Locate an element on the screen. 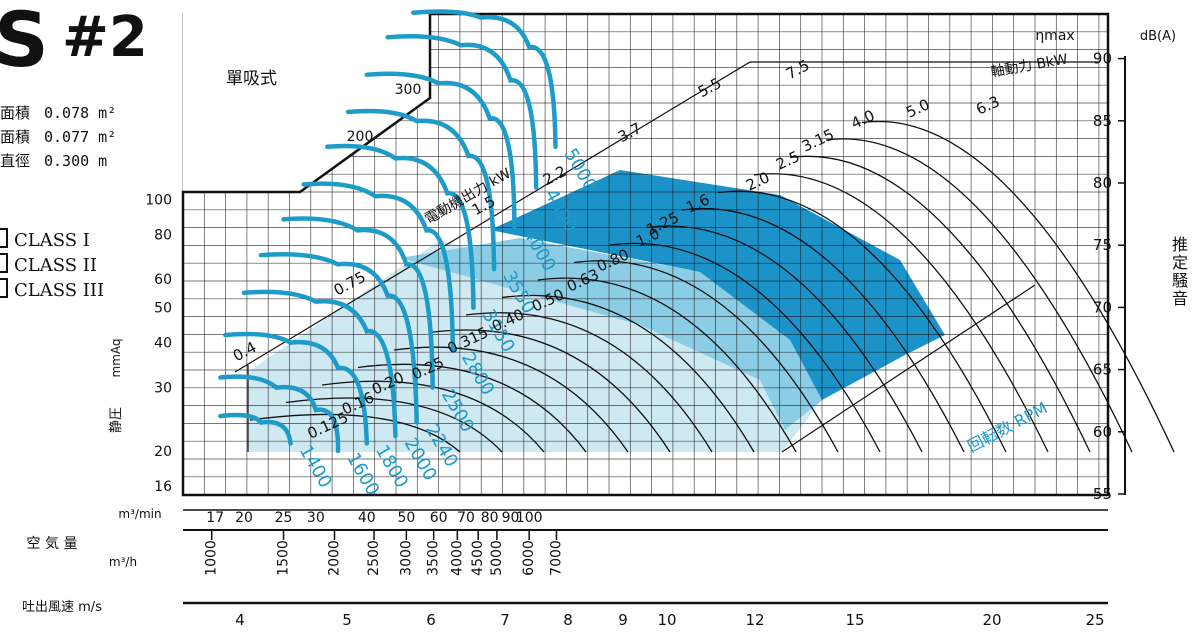 The image size is (1199, 634). velocity-tick-label: 7 is located at coordinates (505, 620).